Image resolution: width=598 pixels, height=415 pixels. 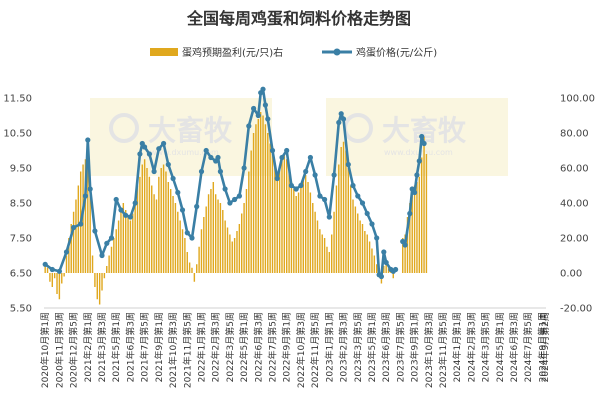 What do you see at coordinates (571, 274) in the screenshot?
I see `right-axis-tick-label: 0.00` at bounding box center [571, 274].